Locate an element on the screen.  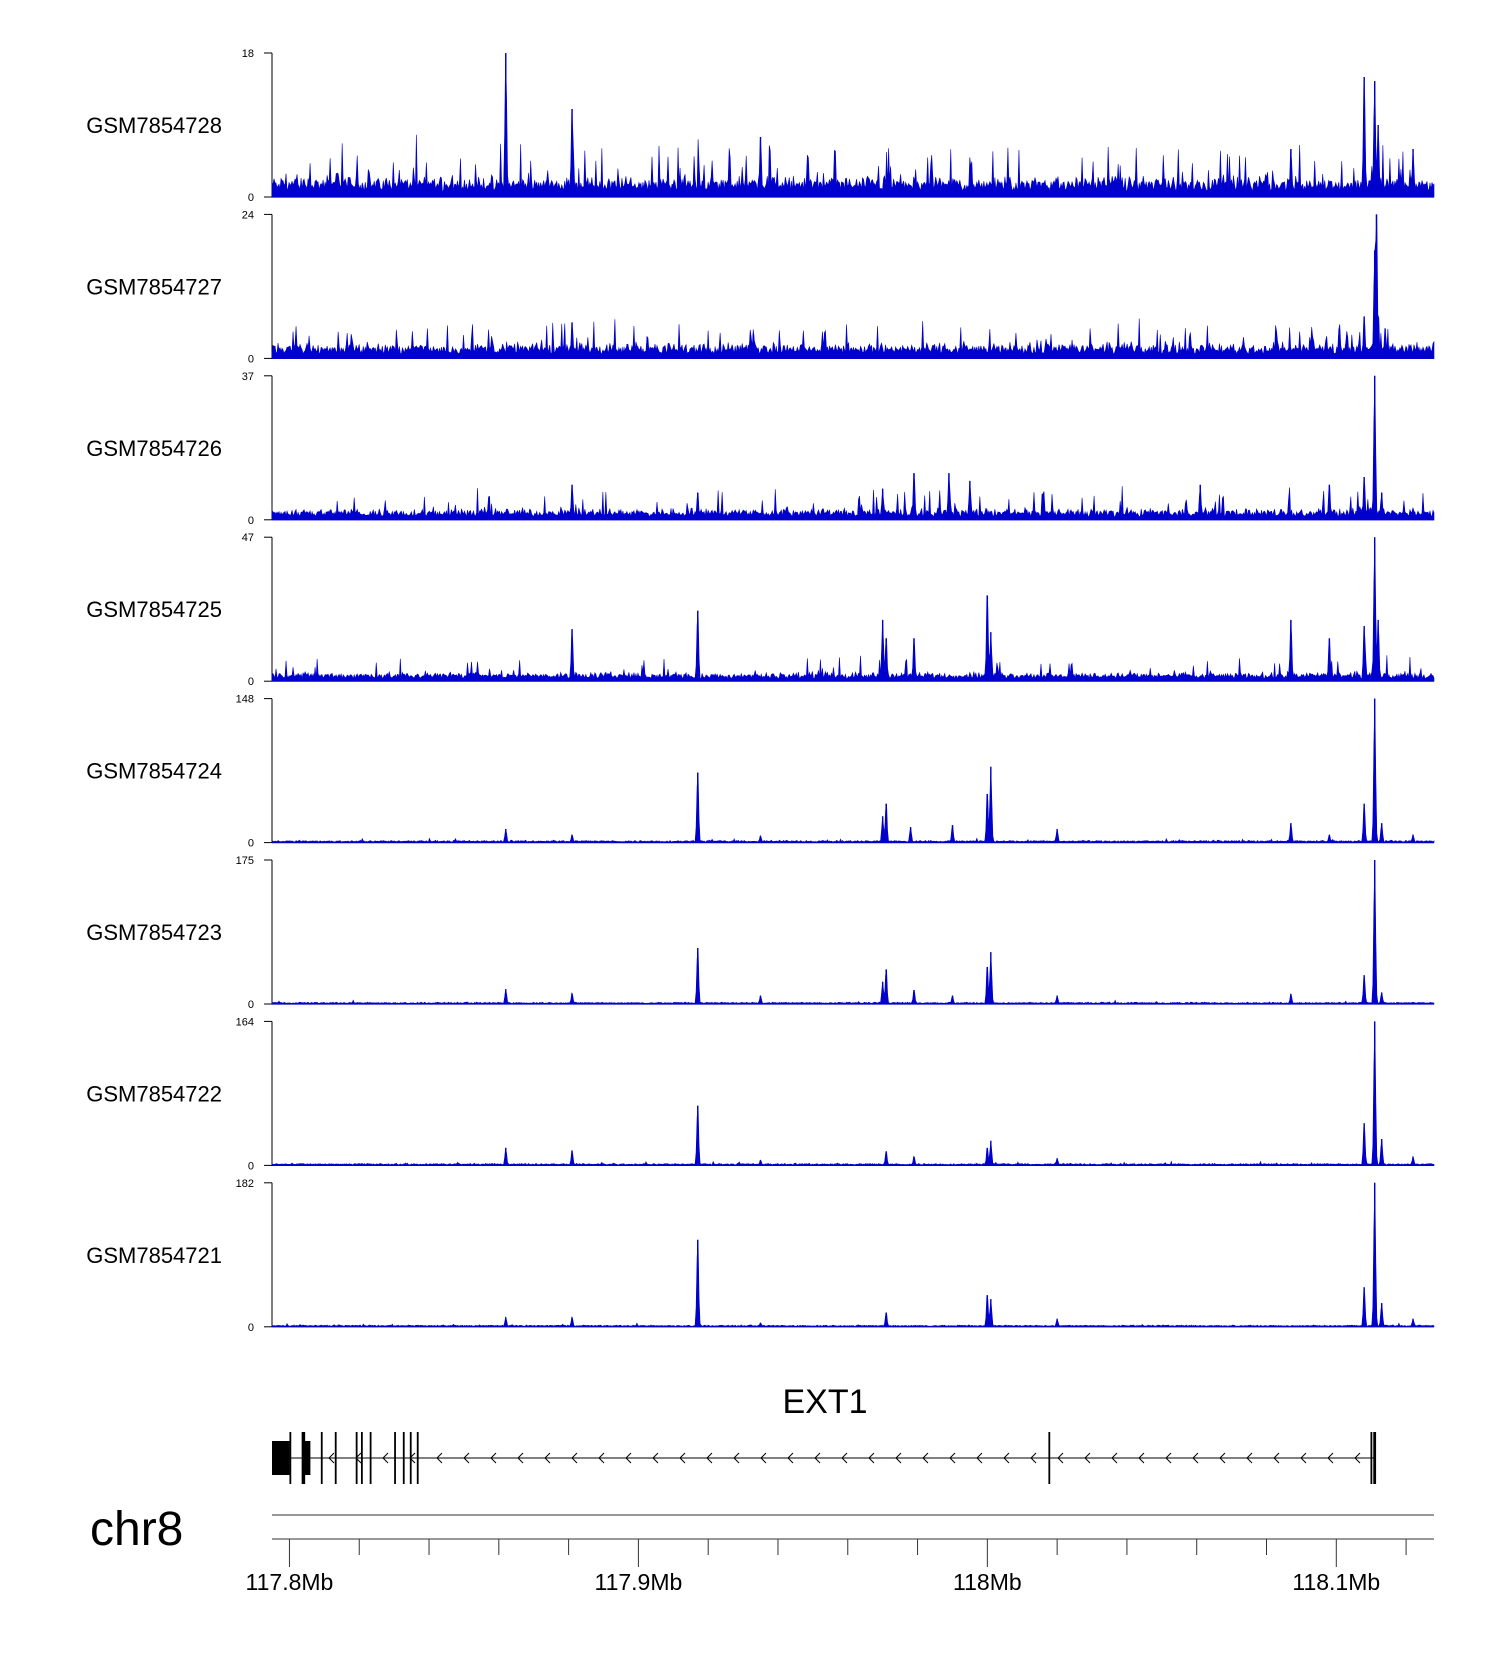
y-axis-max-label: 175 is located at coordinates (245, 861).